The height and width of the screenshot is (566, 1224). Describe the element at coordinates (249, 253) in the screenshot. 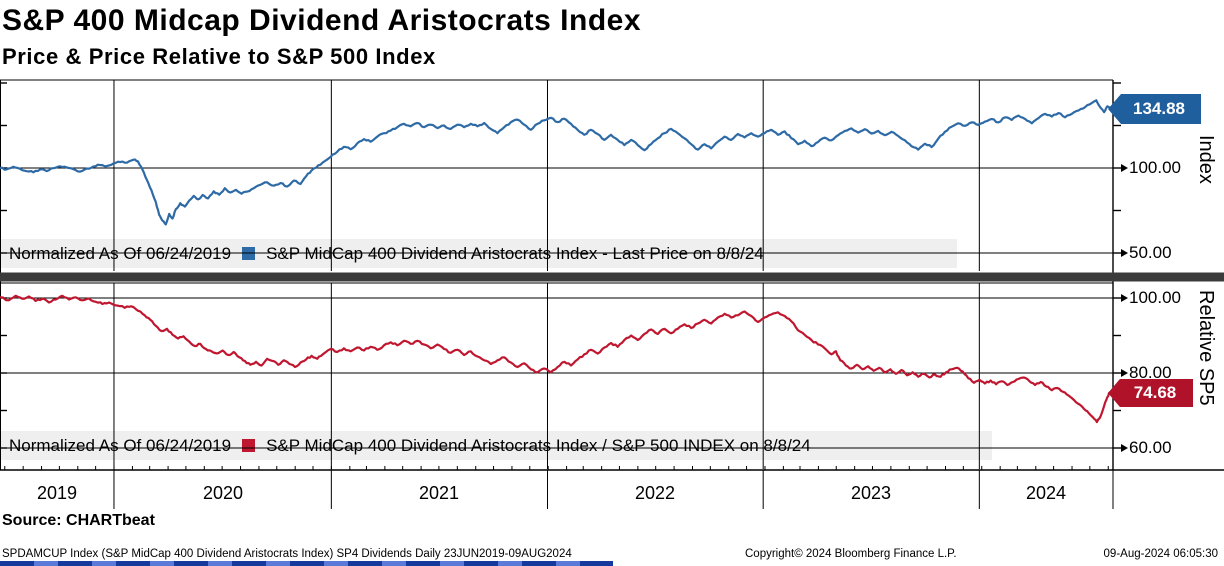

I see `blue-series-swatch-icon` at that location.